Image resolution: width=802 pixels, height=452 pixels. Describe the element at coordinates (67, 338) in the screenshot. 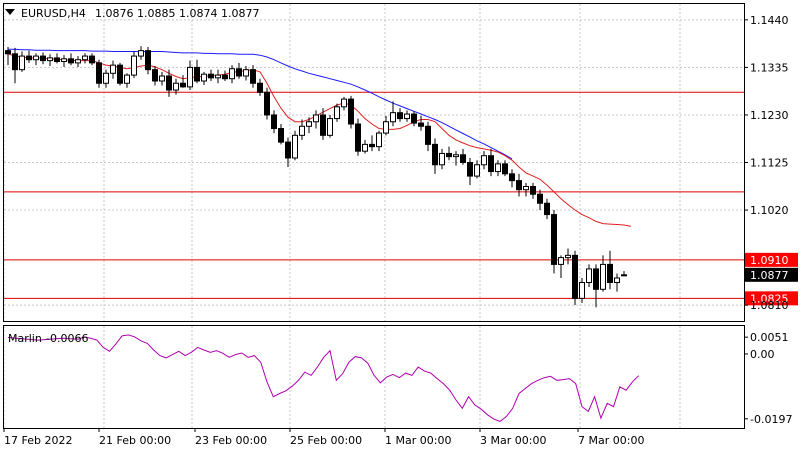

I see `indicator-value: -0.0066` at that location.